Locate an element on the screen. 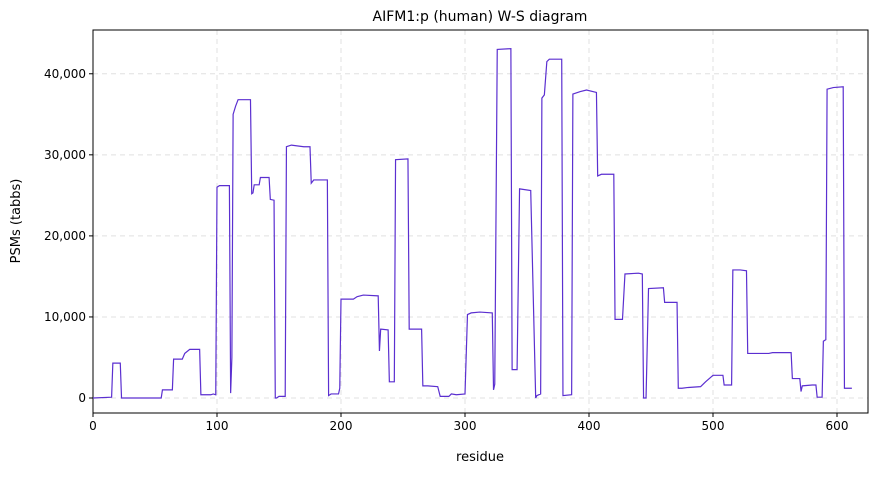 The height and width of the screenshot is (478, 878). y-axis-label: PSMs (tabbs) is located at coordinates (16, 221).